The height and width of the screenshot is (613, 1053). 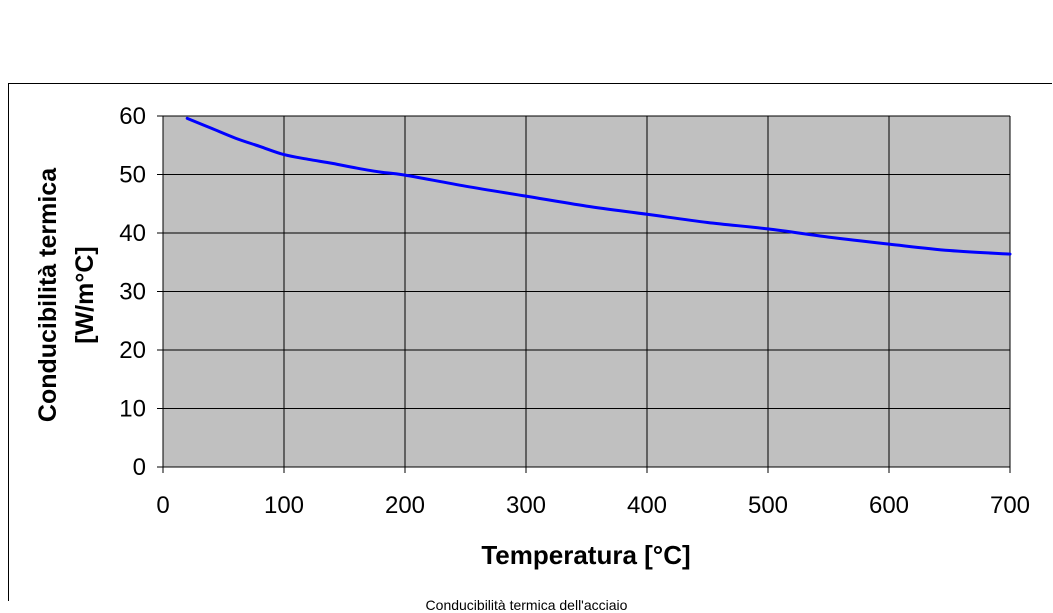 What do you see at coordinates (132, 116) in the screenshot?
I see `y-tick-label: 60` at bounding box center [132, 116].